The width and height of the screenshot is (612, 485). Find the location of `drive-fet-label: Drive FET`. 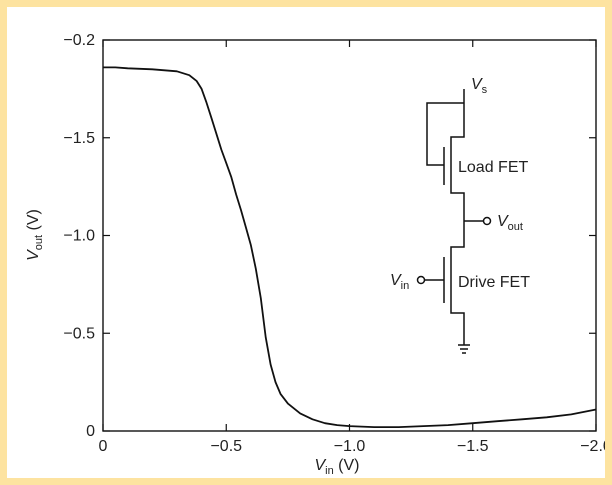

drive-fet-label: Drive FET is located at coordinates (494, 282).